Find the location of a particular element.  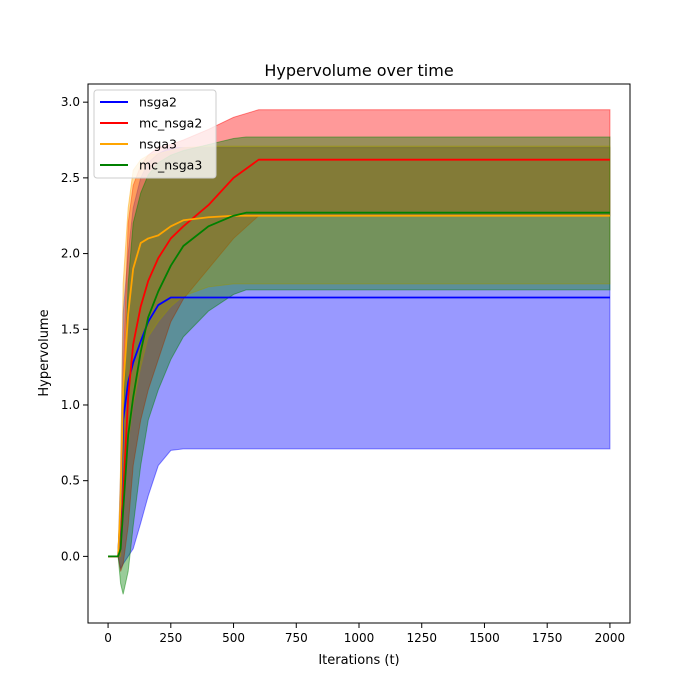

x-tick-label: 1250 is located at coordinates (421, 638).